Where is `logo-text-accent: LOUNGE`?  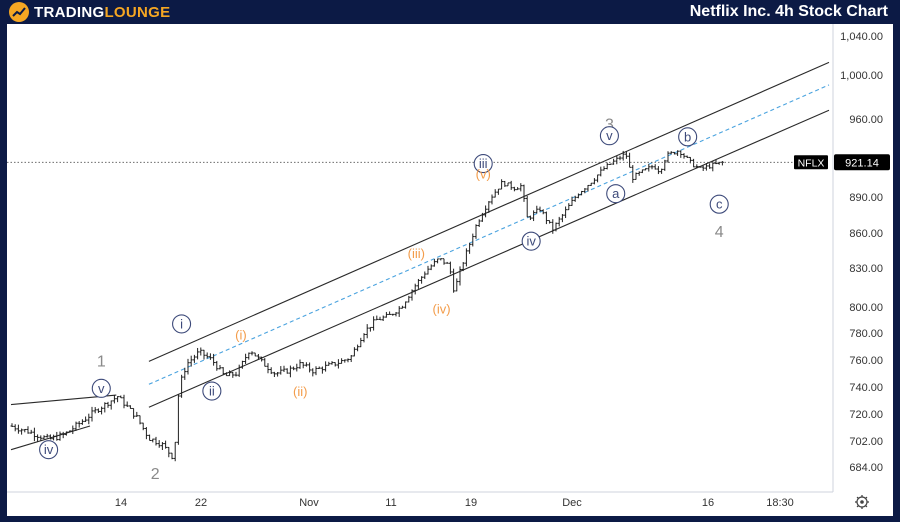
logo-text-accent: LOUNGE is located at coordinates (137, 12).